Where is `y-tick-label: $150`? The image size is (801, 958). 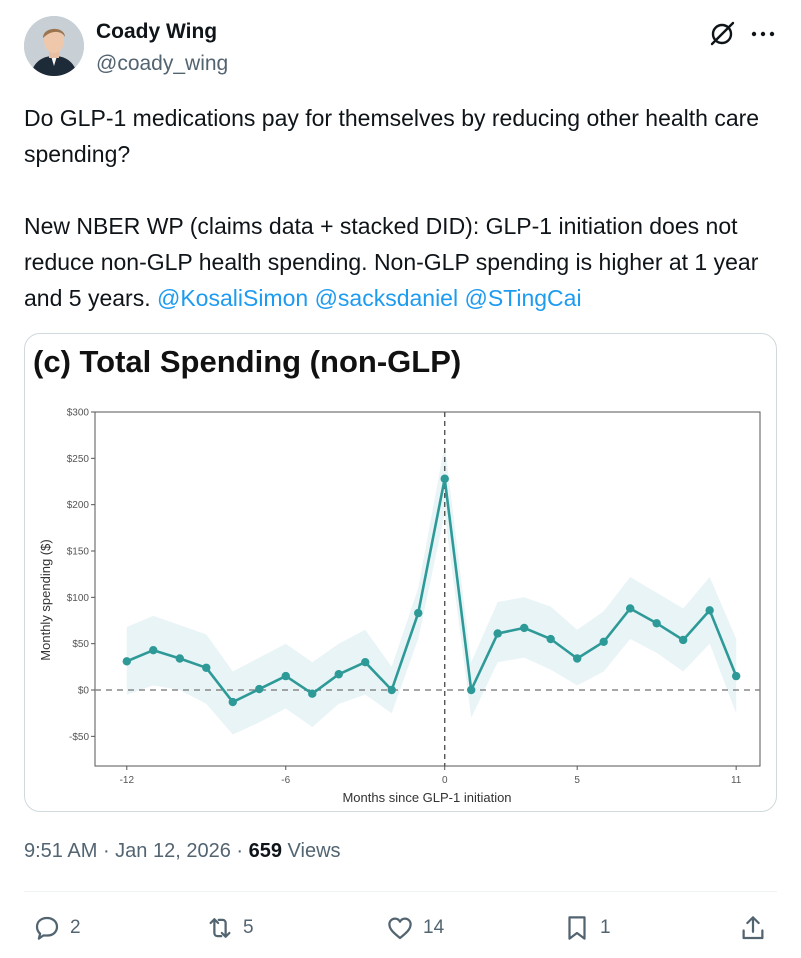 y-tick-label: $150 is located at coordinates (78, 552).